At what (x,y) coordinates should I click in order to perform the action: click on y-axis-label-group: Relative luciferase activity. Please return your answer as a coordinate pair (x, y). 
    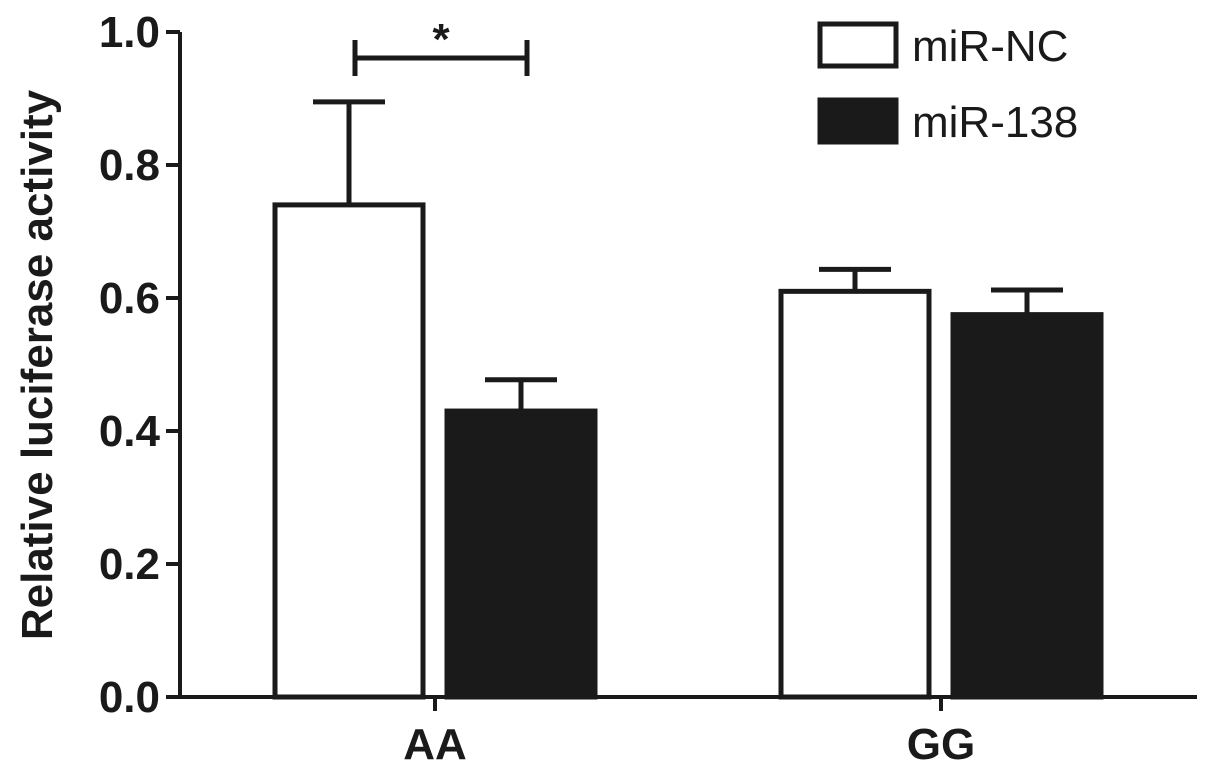
    Looking at the image, I should click on (37, 364).